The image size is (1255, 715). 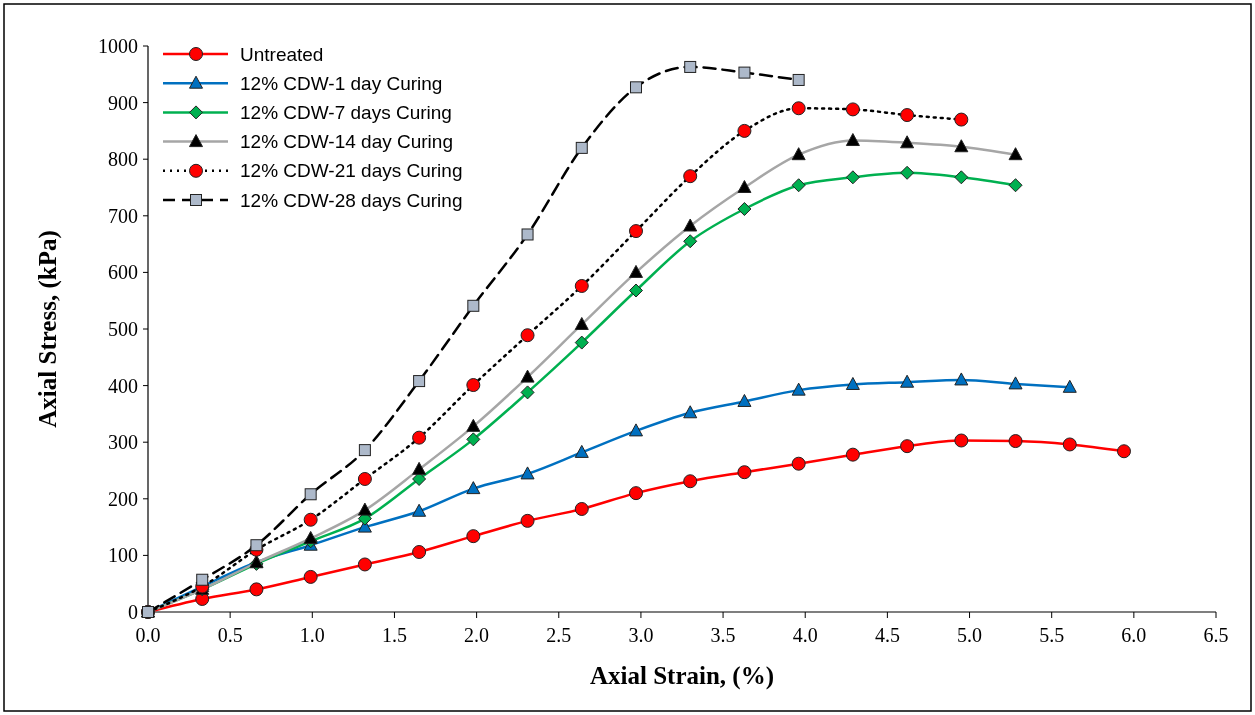 What do you see at coordinates (805, 635) in the screenshot?
I see `x-tick-label: 4.0` at bounding box center [805, 635].